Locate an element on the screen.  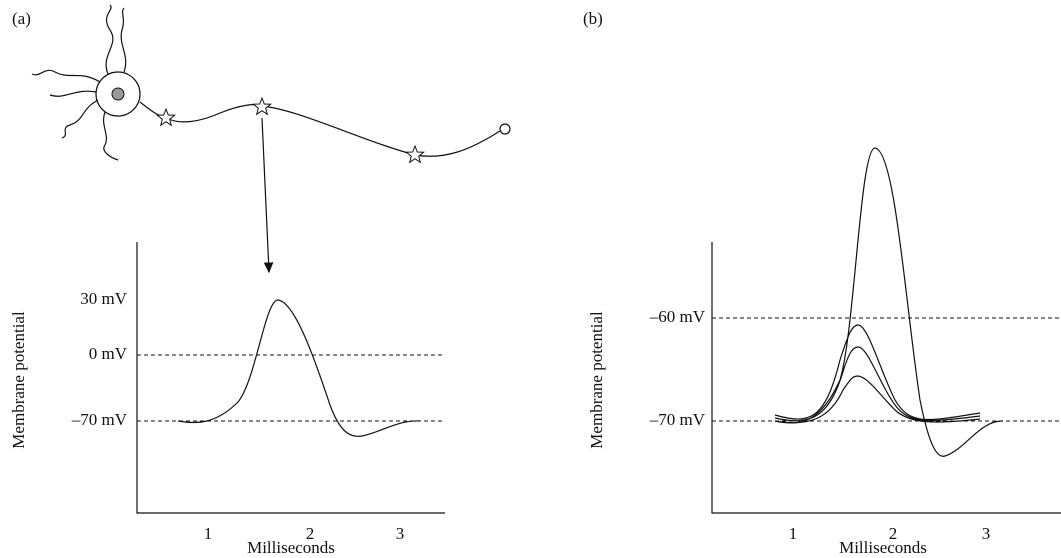
panel-label: (b) is located at coordinates (593, 18).